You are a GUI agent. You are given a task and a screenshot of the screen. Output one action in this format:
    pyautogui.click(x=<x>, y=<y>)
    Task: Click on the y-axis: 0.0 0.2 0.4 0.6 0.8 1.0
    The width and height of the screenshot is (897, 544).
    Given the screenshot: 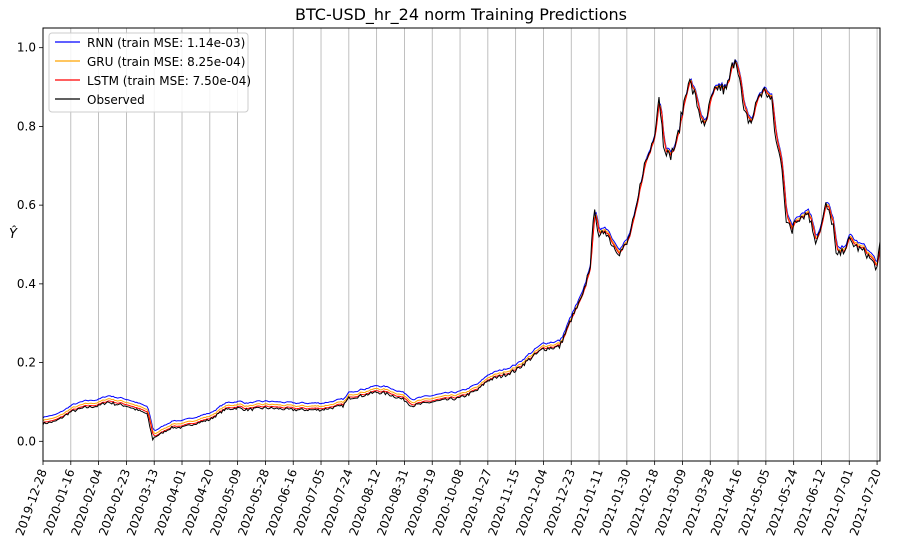 What is the action you would take?
    pyautogui.click(x=30, y=244)
    